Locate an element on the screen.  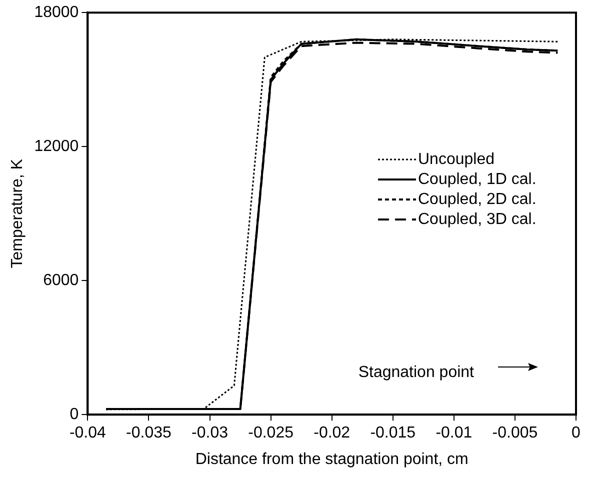
legend-label: Uncoupled is located at coordinates (456, 159).